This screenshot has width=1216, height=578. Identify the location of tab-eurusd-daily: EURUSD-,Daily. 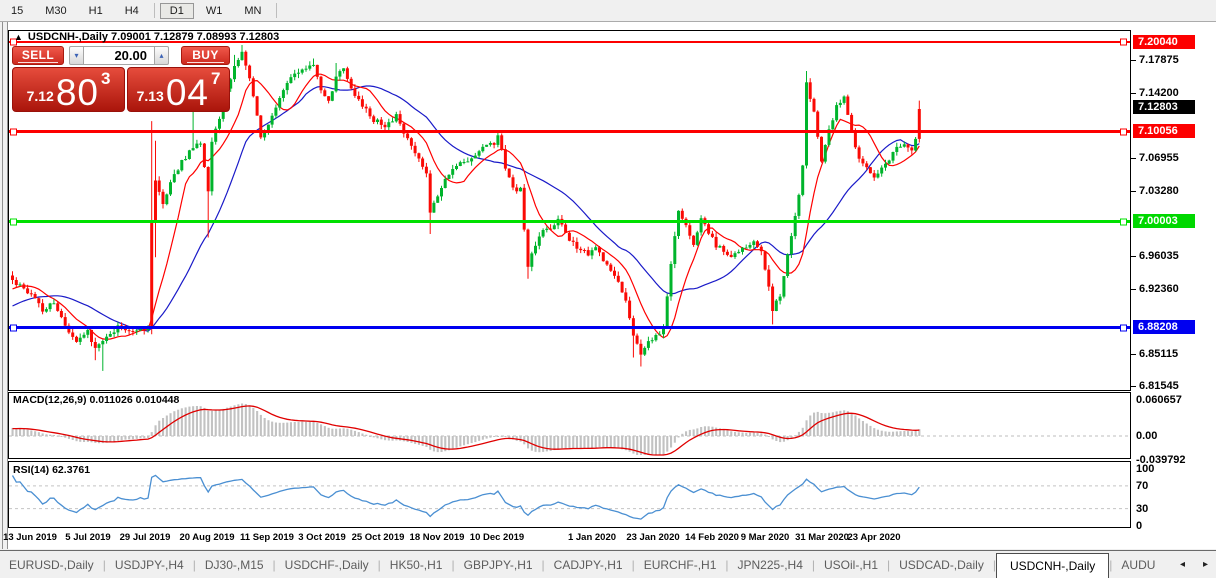
(51, 565).